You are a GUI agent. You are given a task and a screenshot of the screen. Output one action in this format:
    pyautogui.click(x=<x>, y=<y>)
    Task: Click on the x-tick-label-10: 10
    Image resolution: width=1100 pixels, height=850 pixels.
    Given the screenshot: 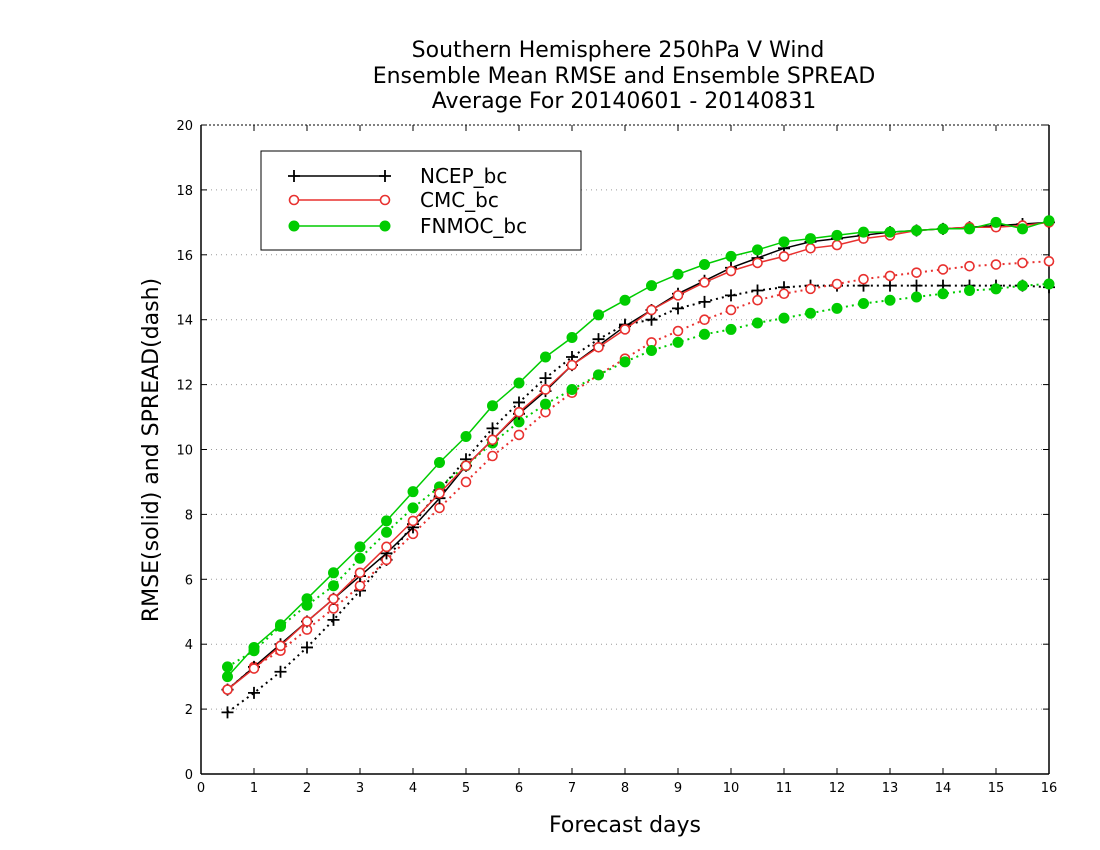 What is the action you would take?
    pyautogui.click(x=731, y=788)
    